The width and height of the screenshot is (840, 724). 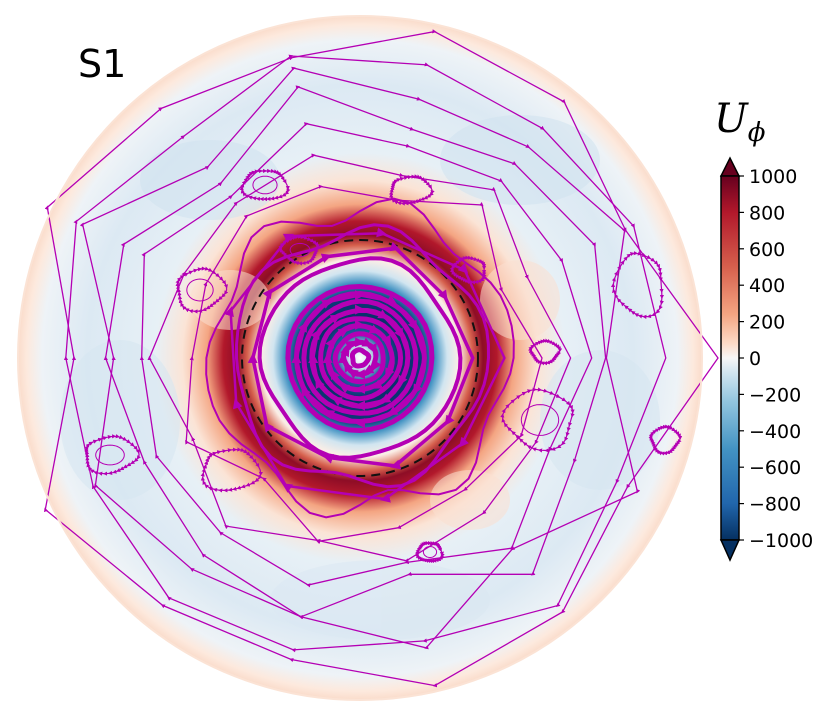 I want to click on colorbar-tick-label: −800, so click(x=775, y=505).